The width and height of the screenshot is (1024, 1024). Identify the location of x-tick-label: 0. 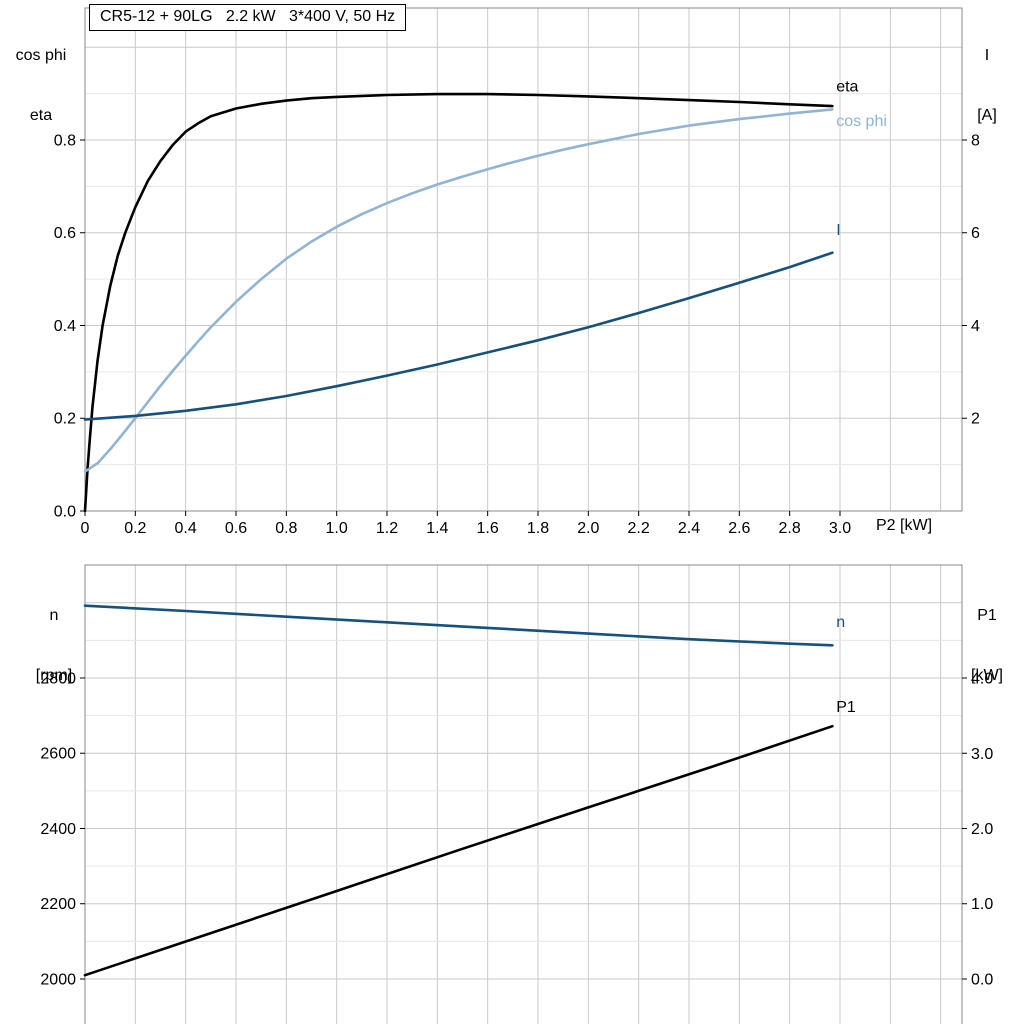
(85, 528).